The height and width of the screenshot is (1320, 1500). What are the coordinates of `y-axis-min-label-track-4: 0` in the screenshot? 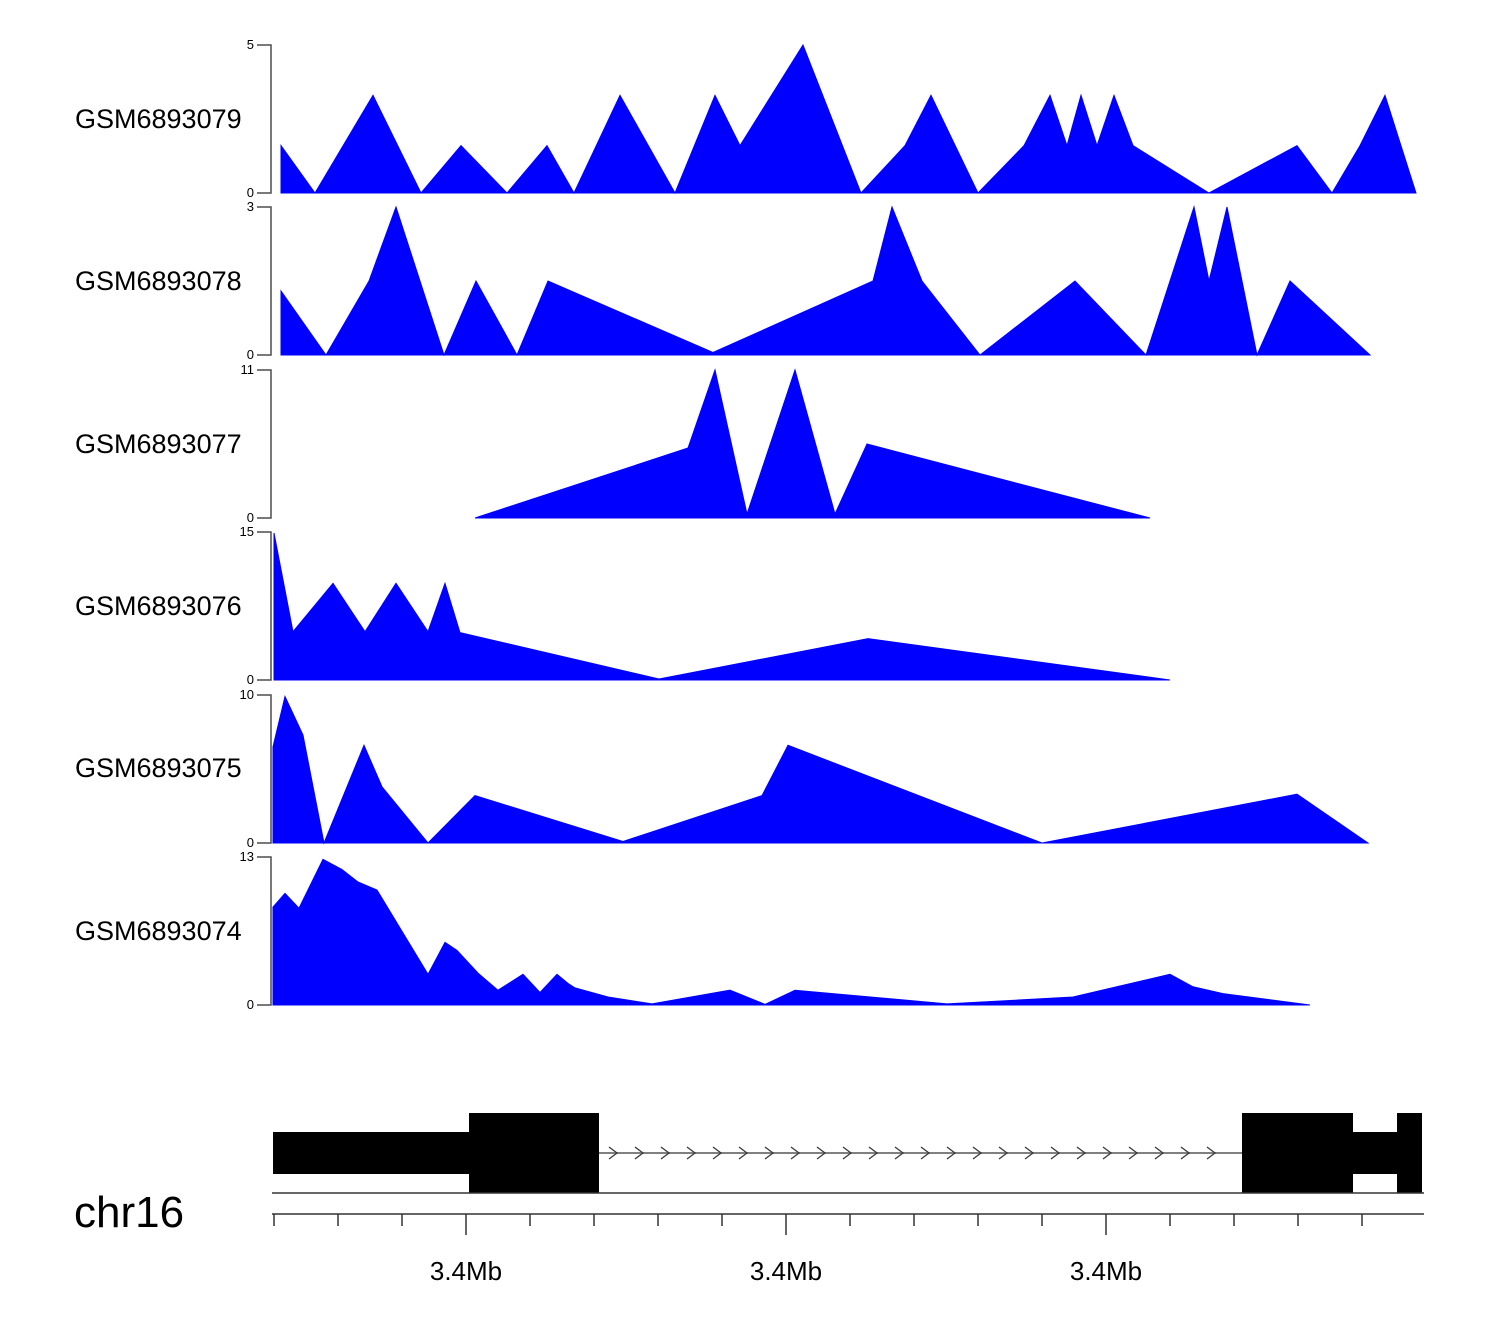 It's located at (250, 679).